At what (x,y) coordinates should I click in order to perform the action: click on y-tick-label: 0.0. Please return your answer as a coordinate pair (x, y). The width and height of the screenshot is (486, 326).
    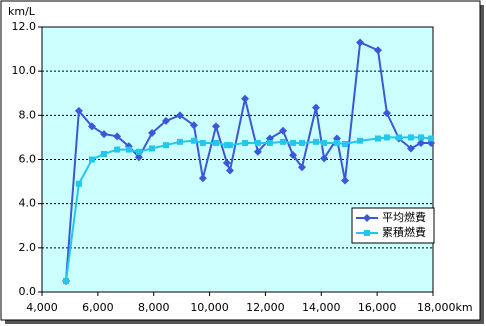
    Looking at the image, I should click on (28, 291).